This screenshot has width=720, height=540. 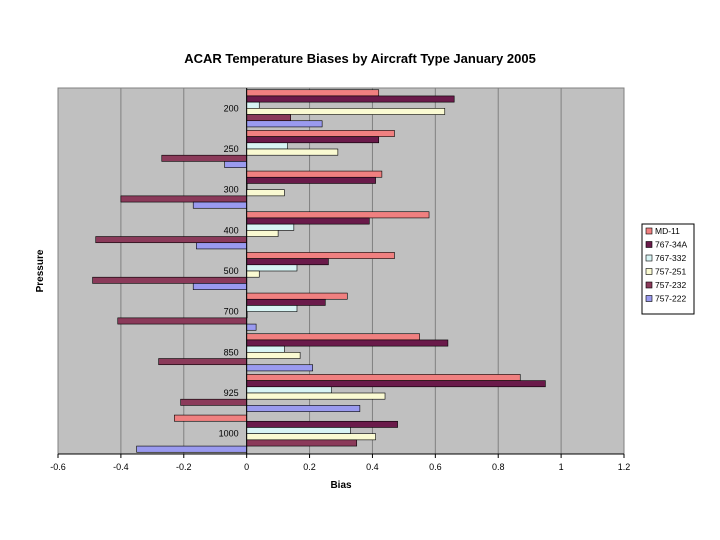 I want to click on category-label: 250, so click(x=231, y=149).